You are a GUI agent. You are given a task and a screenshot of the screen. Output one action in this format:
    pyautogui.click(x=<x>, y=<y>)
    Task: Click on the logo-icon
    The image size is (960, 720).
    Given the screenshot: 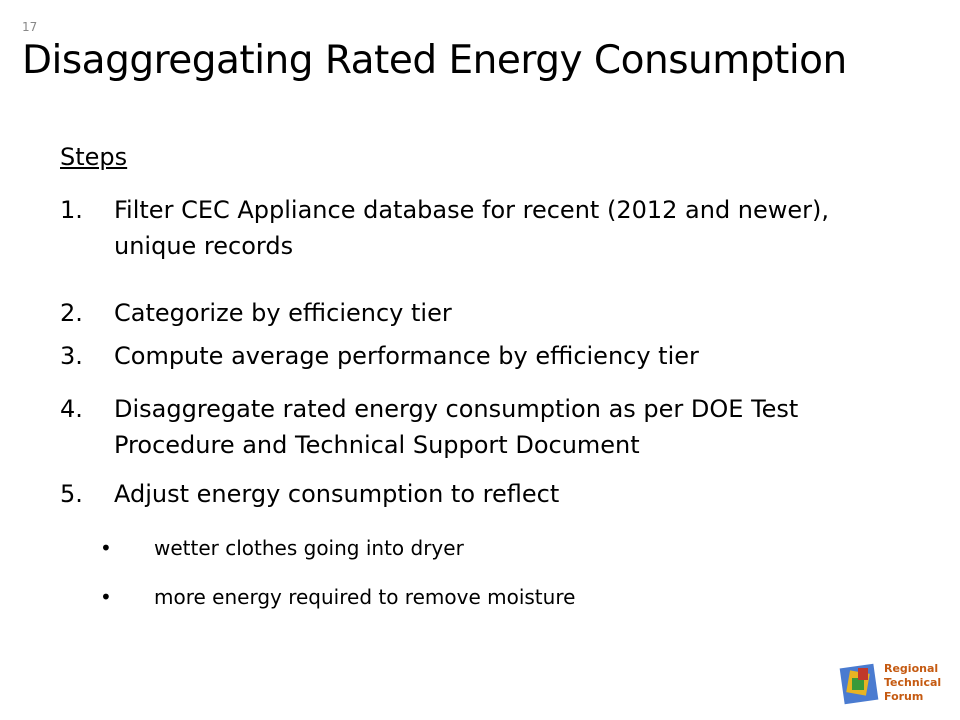 What is the action you would take?
    pyautogui.click(x=859, y=684)
    